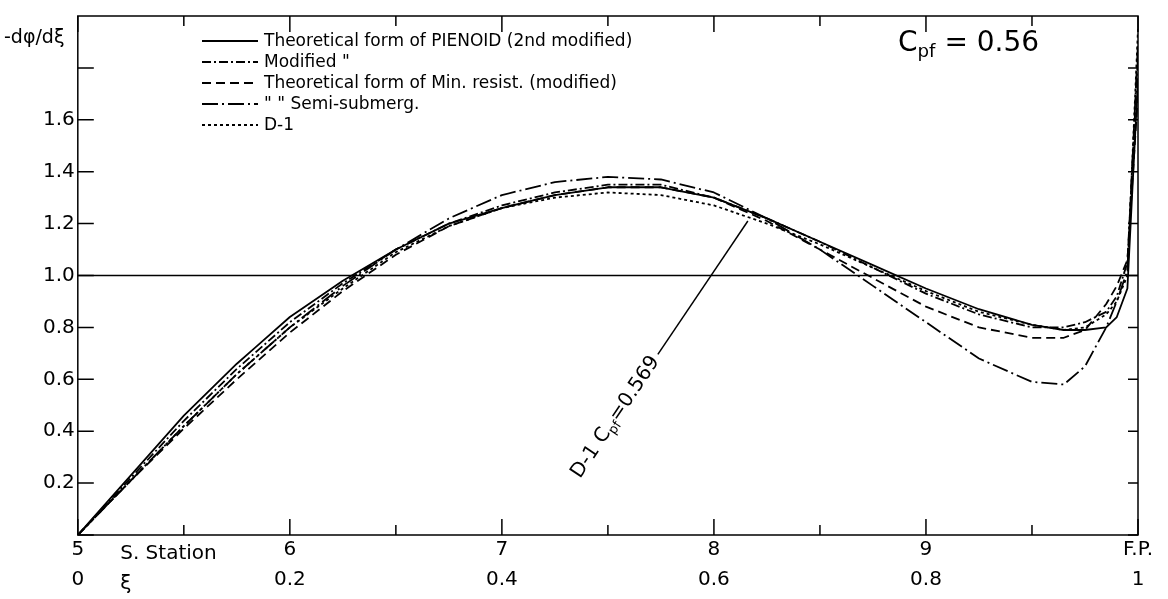 The image size is (1168, 599). What do you see at coordinates (58, 481) in the screenshot?
I see `y-tick-label: 0.2` at bounding box center [58, 481].